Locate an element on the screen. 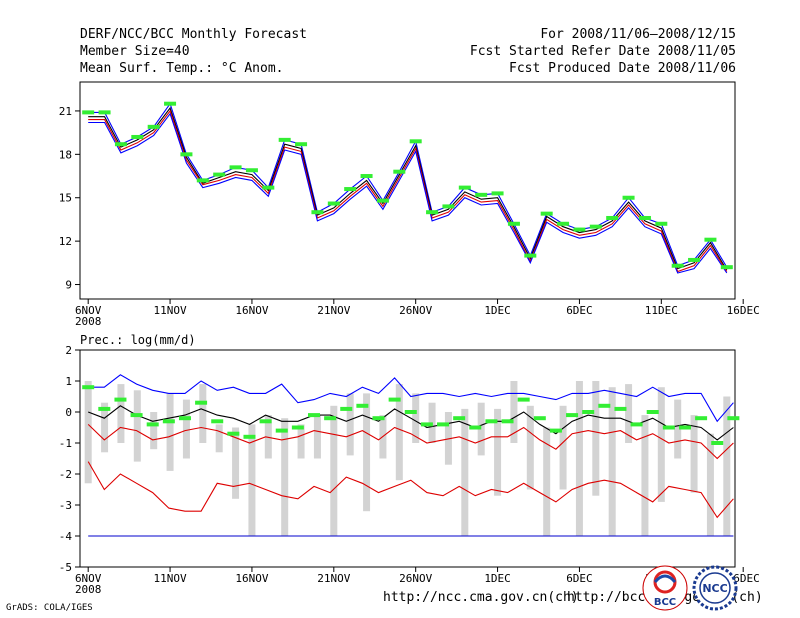  x-tick-label: 16NOV is located at coordinates (251, 578).